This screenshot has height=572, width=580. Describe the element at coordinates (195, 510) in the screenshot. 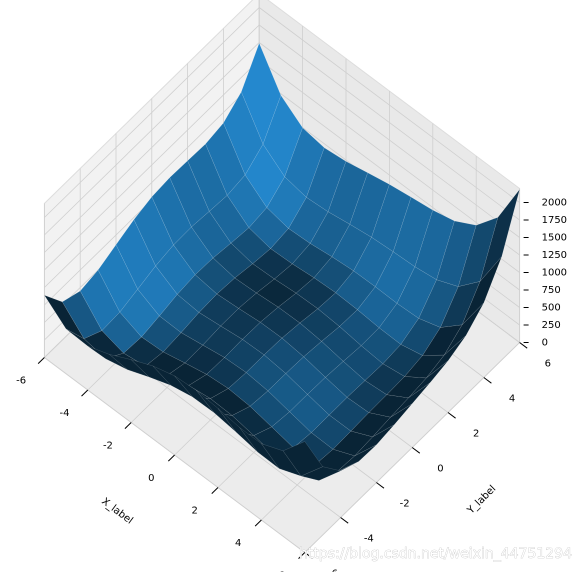

I see `x-tick-label: 2` at that location.